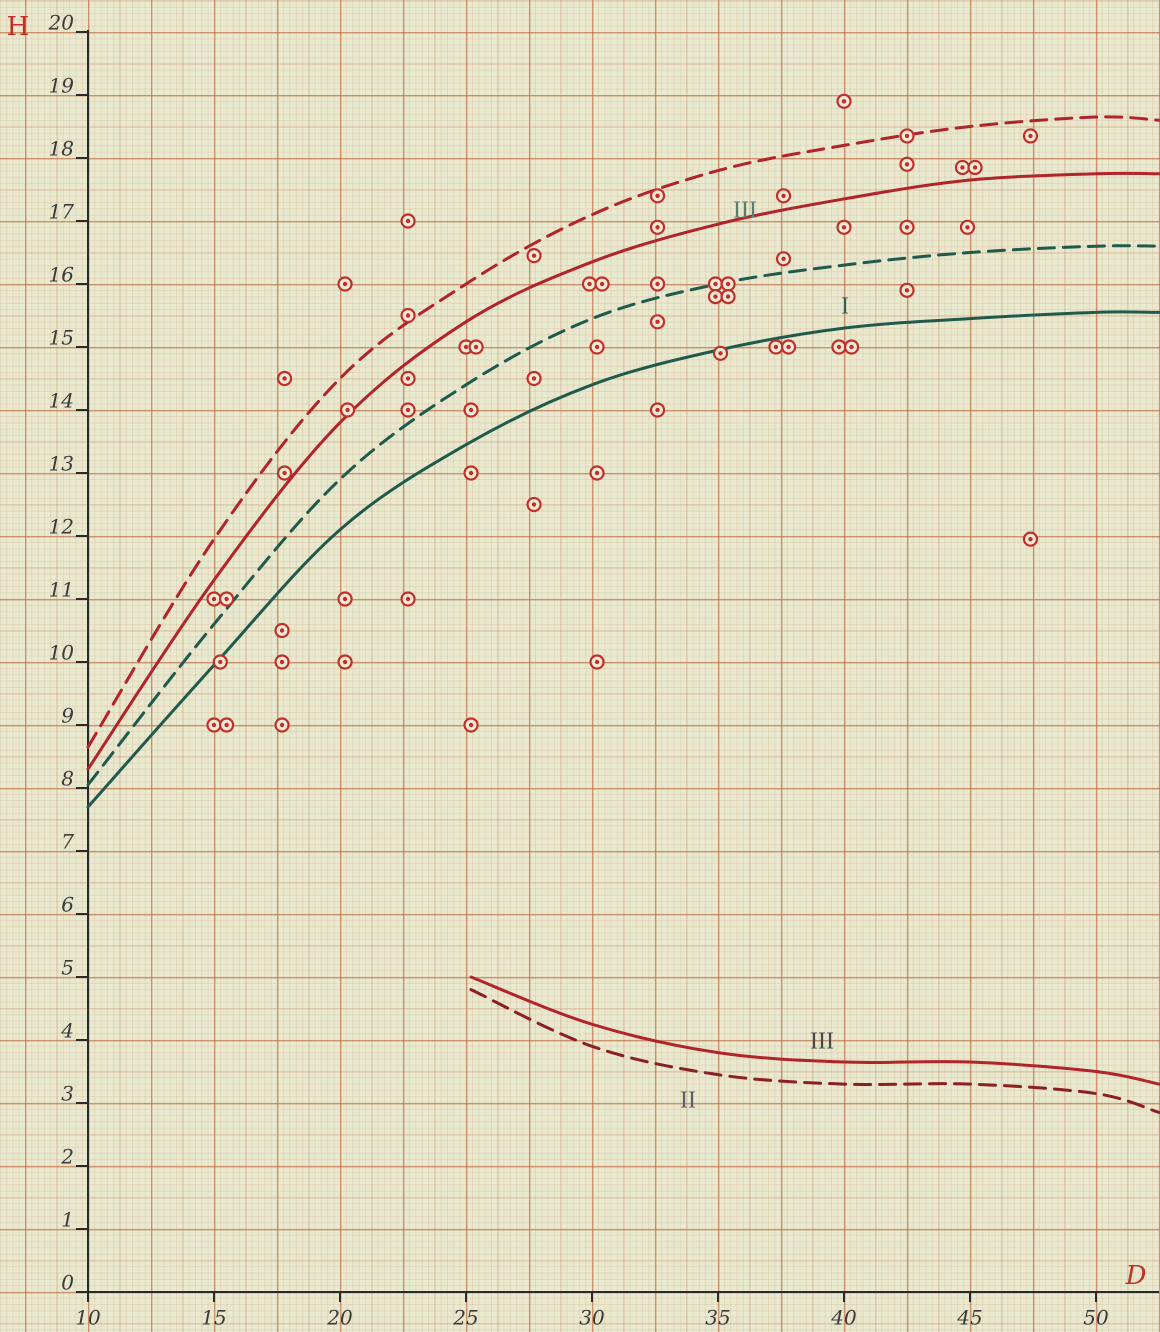  What do you see at coordinates (339, 1318) in the screenshot?
I see `x-tick-label: 20` at bounding box center [339, 1318].